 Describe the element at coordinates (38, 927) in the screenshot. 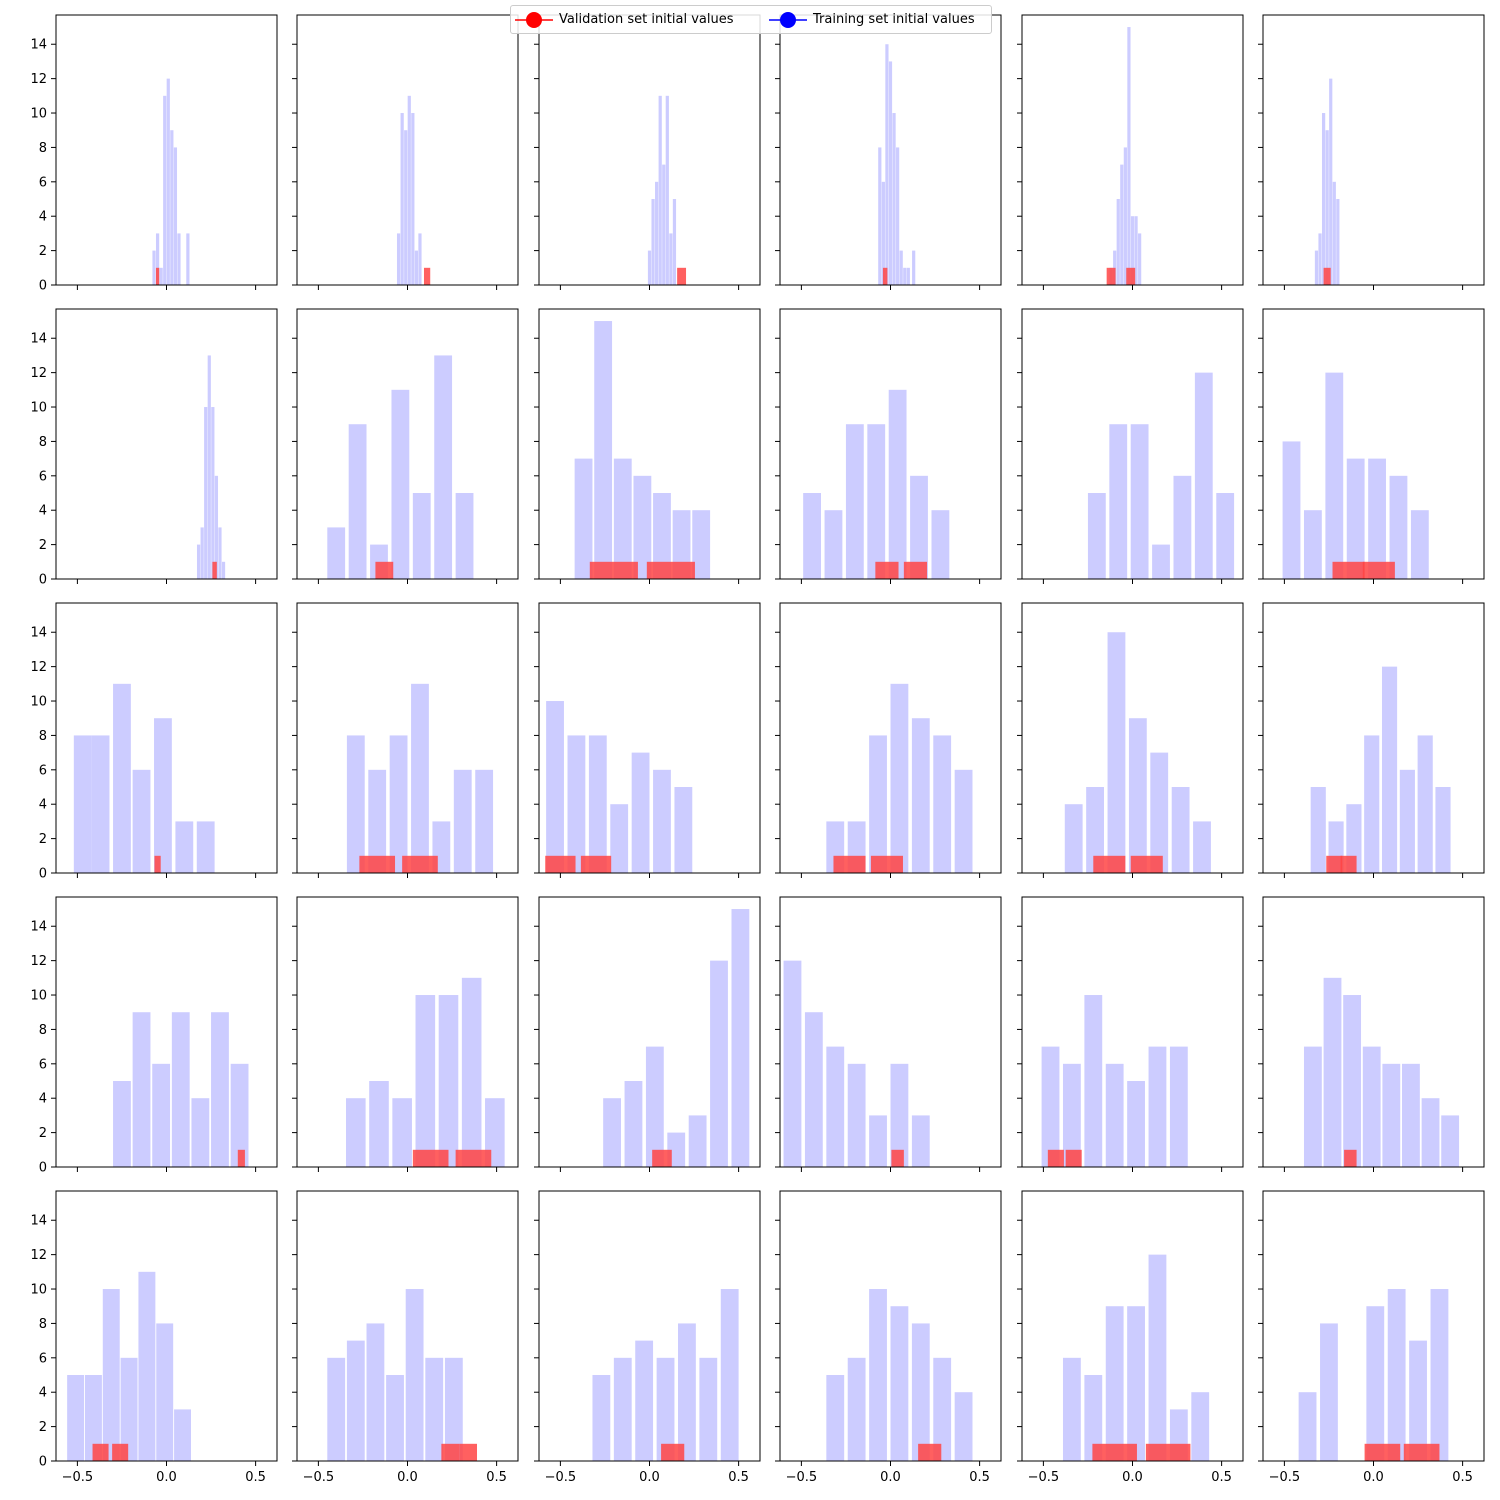

I see `y-tick-label: 14` at that location.